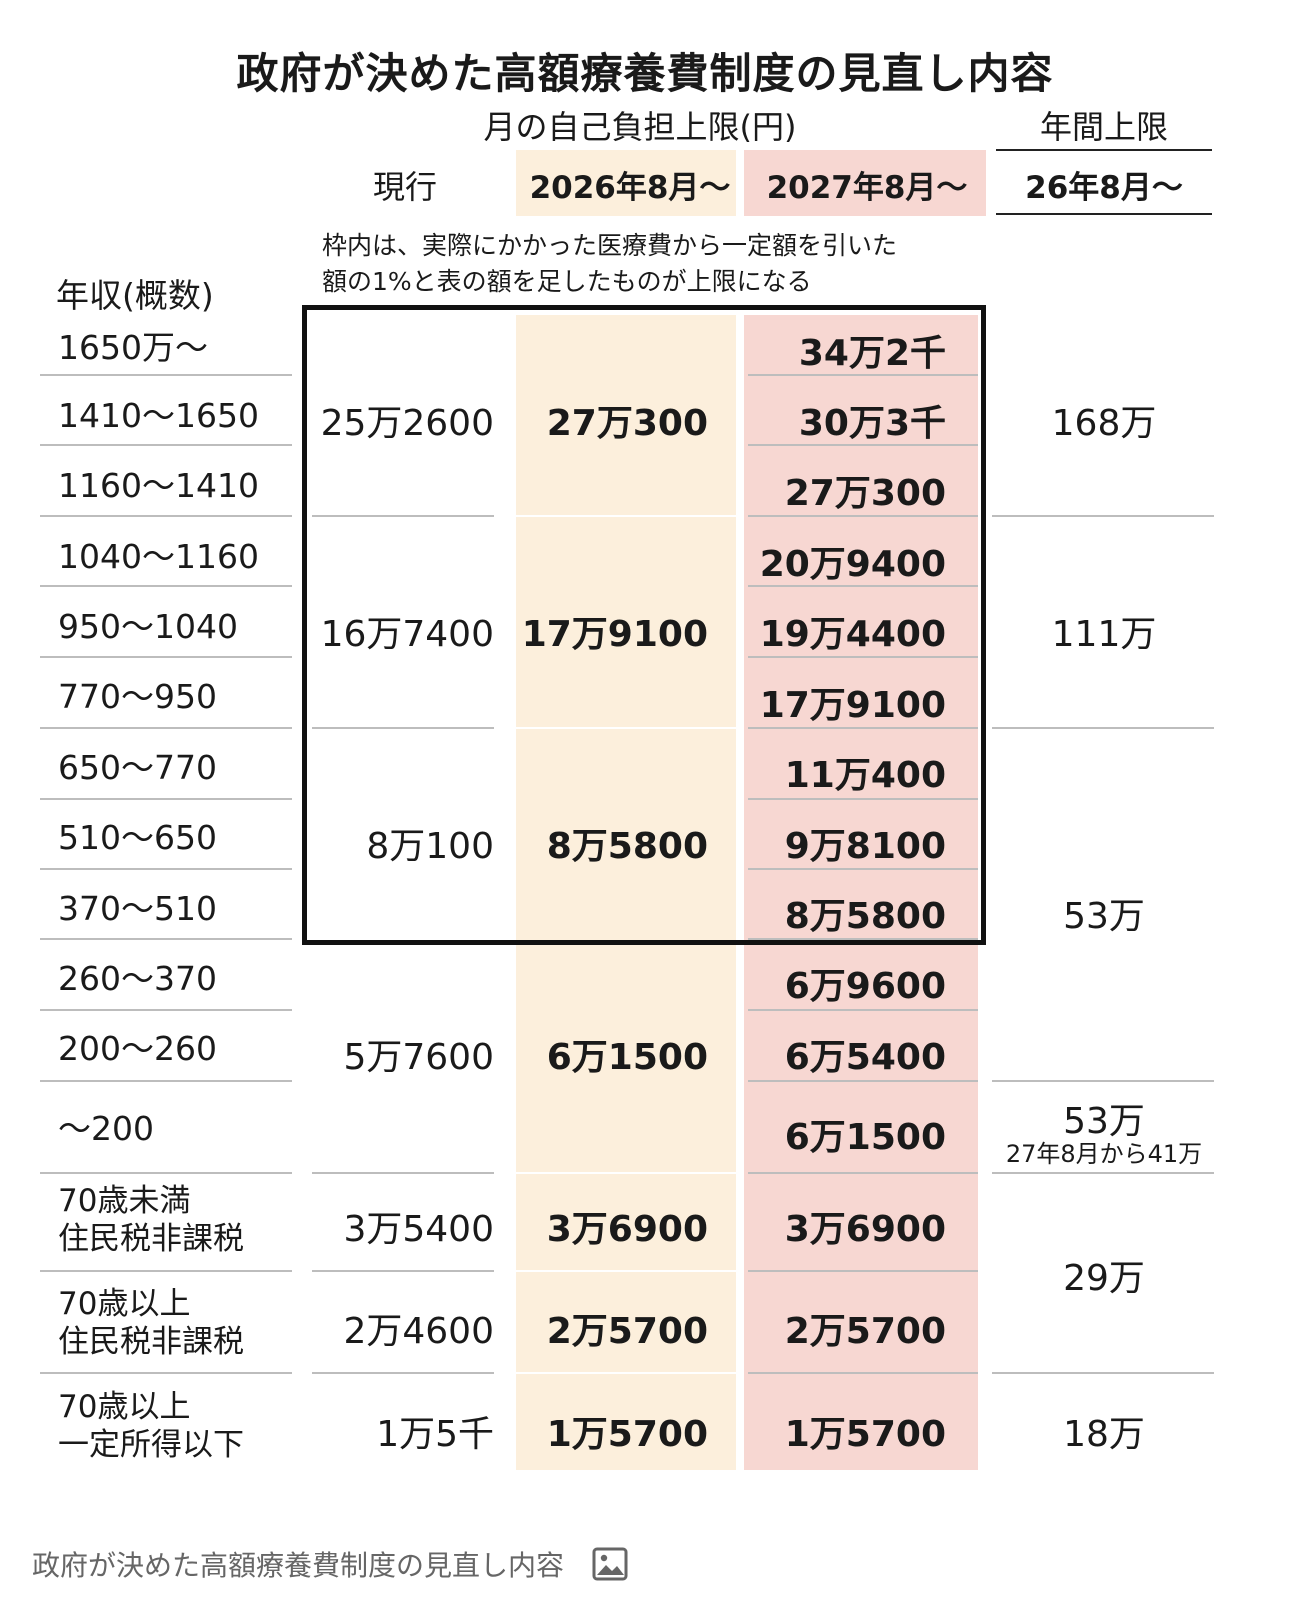 The width and height of the screenshot is (1290, 1612). Describe the element at coordinates (1104, 1154) in the screenshot. I see `annual-note: 27年8月から41万` at that location.